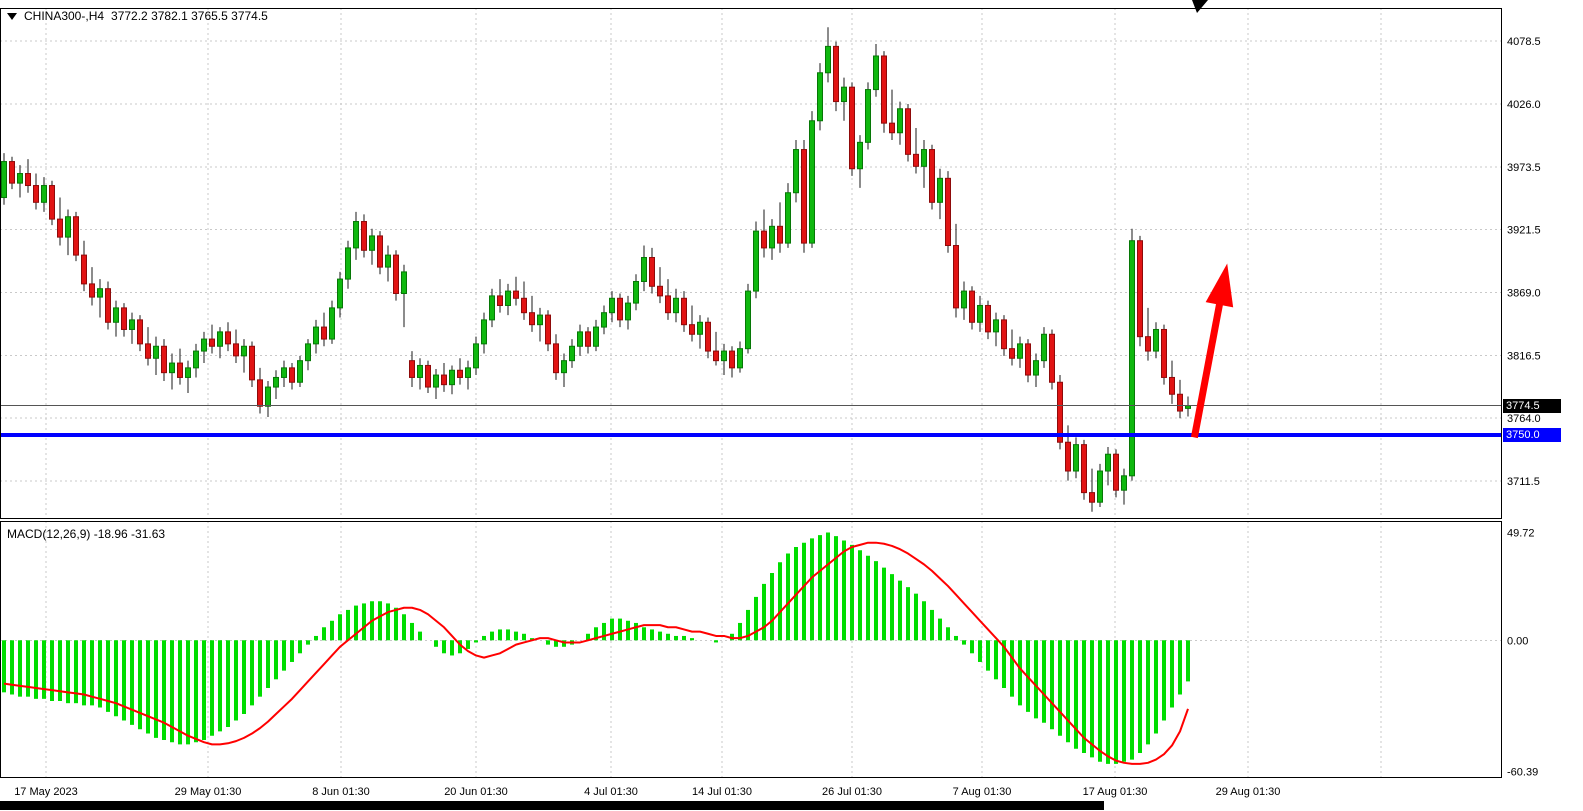  What do you see at coordinates (1532, 435) in the screenshot?
I see `support-price-tag: 3750.0` at bounding box center [1532, 435].